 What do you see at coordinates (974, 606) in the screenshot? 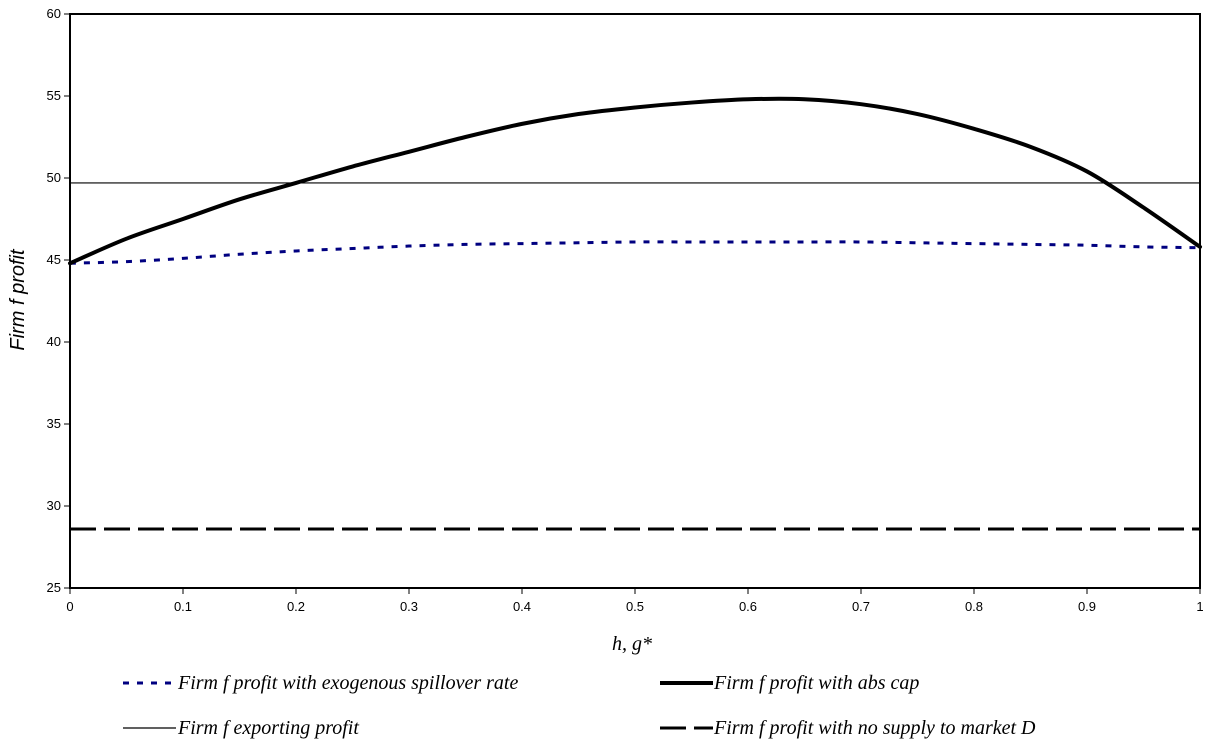
I see `x-tick-label: 0.8` at bounding box center [974, 606].